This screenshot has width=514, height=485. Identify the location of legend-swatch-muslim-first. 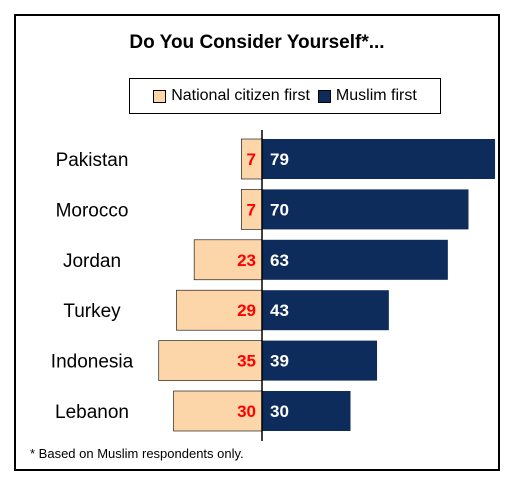
(324, 96).